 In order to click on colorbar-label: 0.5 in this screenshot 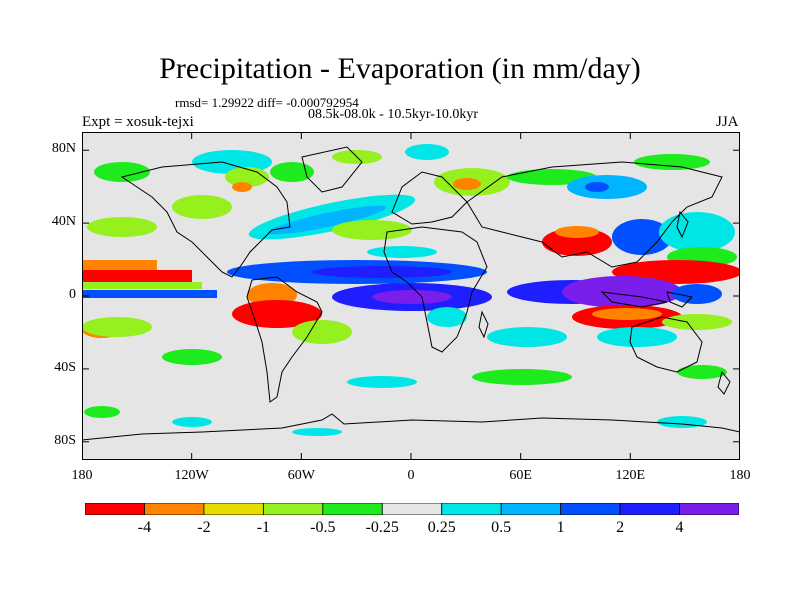, I will do `click(501, 527)`.